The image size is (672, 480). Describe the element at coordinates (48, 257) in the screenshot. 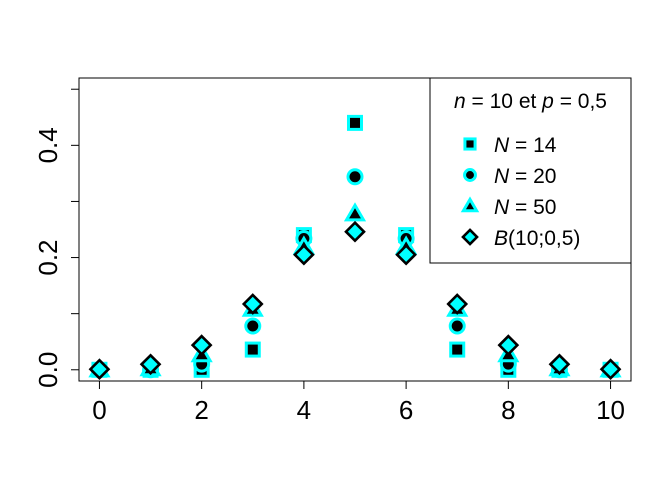

I see `y-tick-label: 0.2` at that location.